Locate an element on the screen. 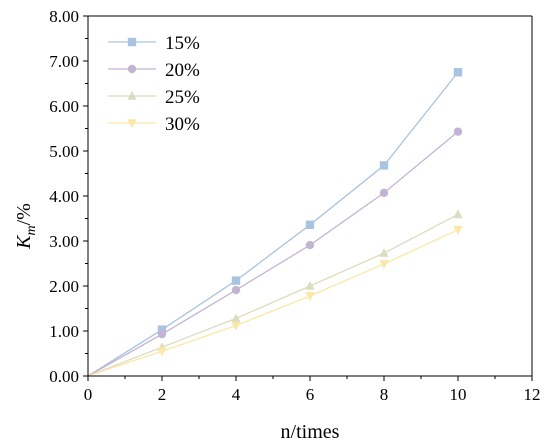 The image size is (550, 446). y-axis-title: Km/% is located at coordinates (26, 226).